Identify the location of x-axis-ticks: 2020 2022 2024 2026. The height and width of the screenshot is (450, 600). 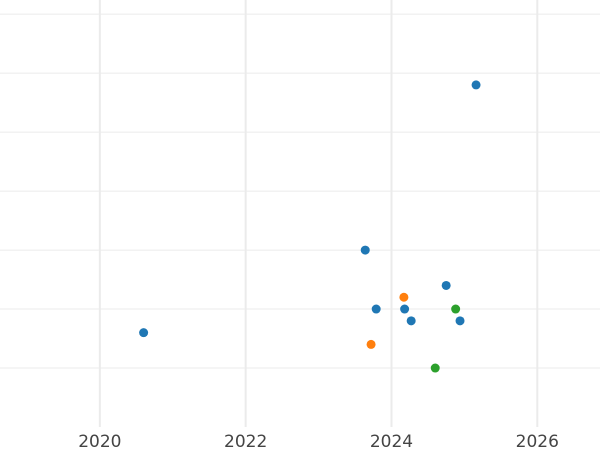
(318, 441).